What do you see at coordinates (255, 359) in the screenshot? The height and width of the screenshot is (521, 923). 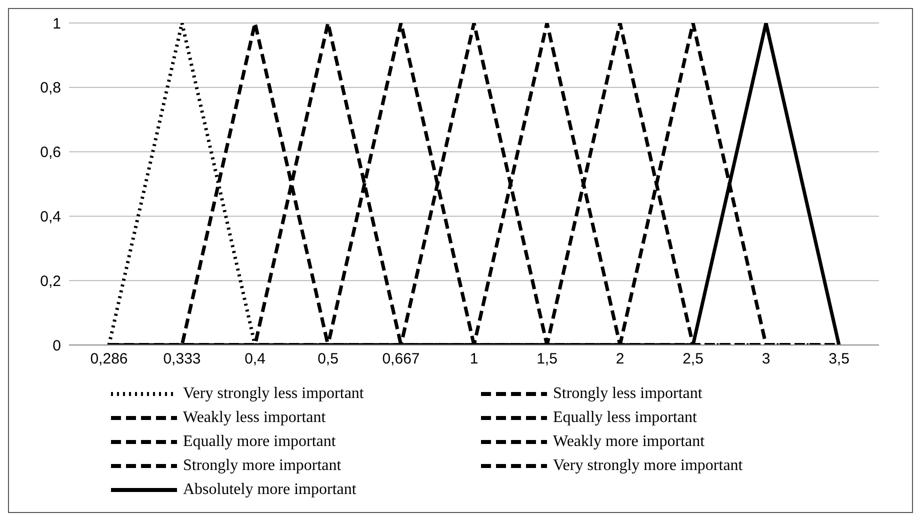 I see `x-tick-label: 0,4` at bounding box center [255, 359].